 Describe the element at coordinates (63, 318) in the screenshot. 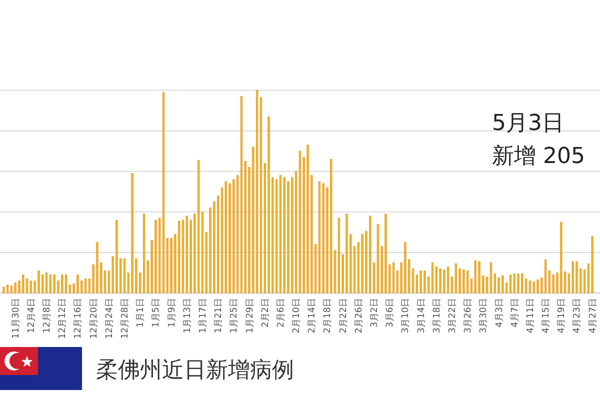

I see `x-tick-label: 12月12日` at that location.